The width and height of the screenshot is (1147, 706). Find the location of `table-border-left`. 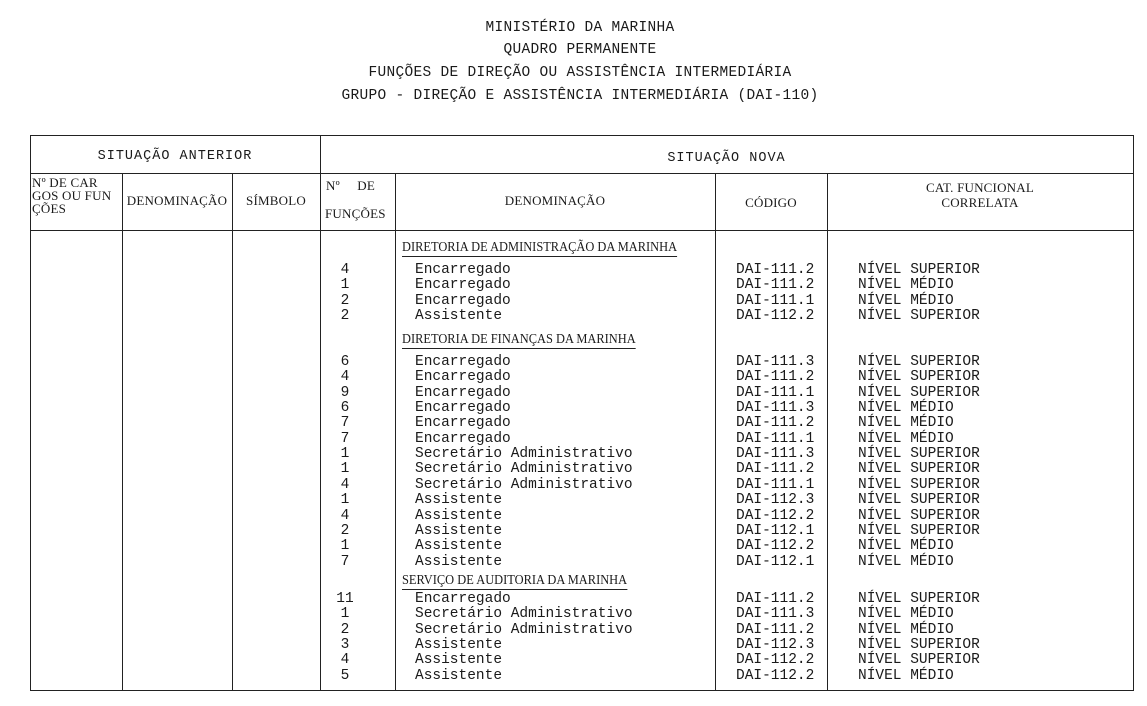

table-border-left is located at coordinates (30, 413).